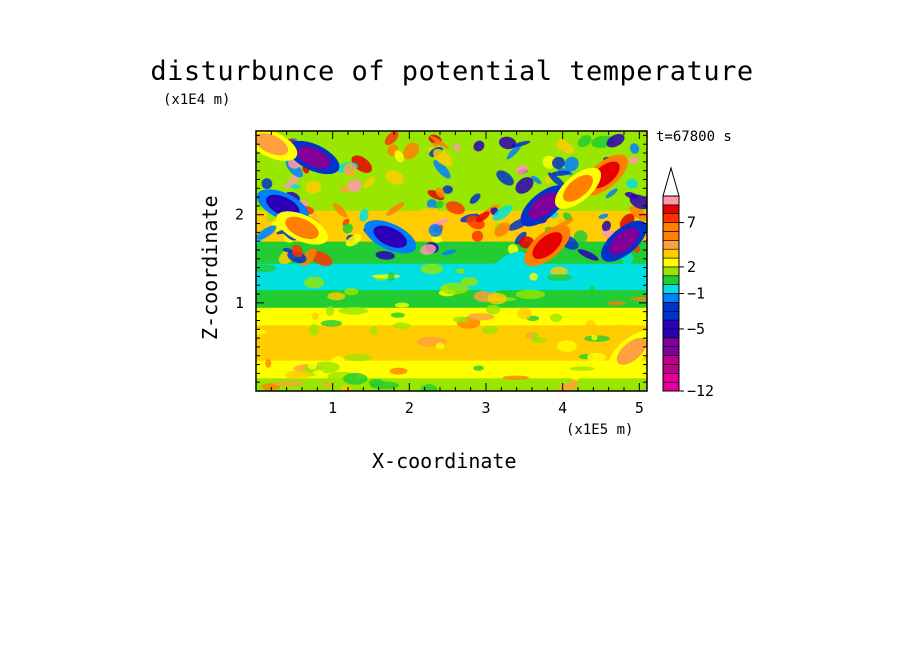  What do you see at coordinates (691, 223) in the screenshot?
I see `colorbar-label: 7` at bounding box center [691, 223].